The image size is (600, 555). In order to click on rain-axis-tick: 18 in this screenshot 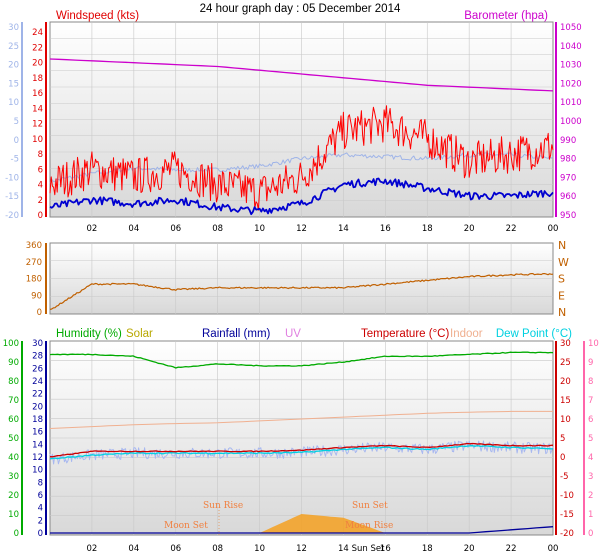, I will do `click(37, 420)`.